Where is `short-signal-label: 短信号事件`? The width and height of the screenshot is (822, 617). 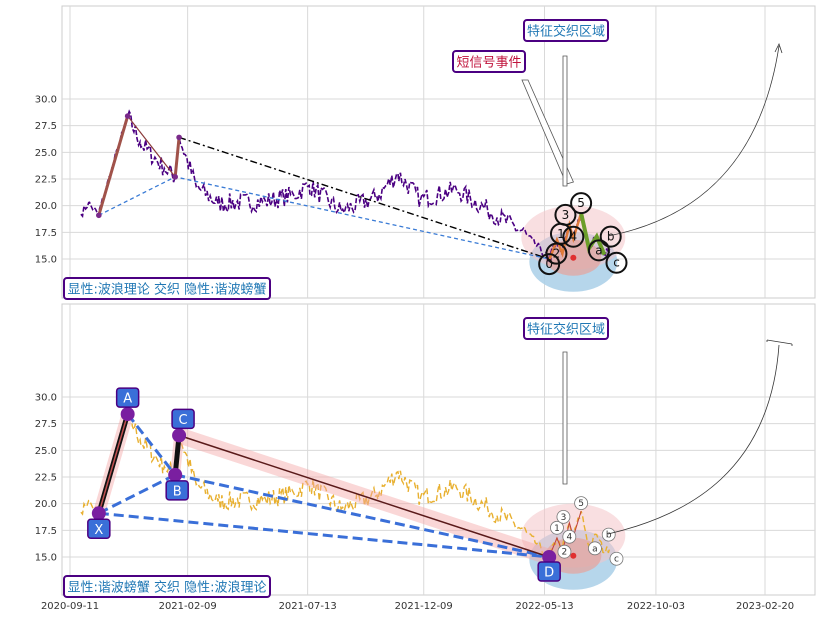
short-signal-label: 短信号事件 is located at coordinates (488, 63).